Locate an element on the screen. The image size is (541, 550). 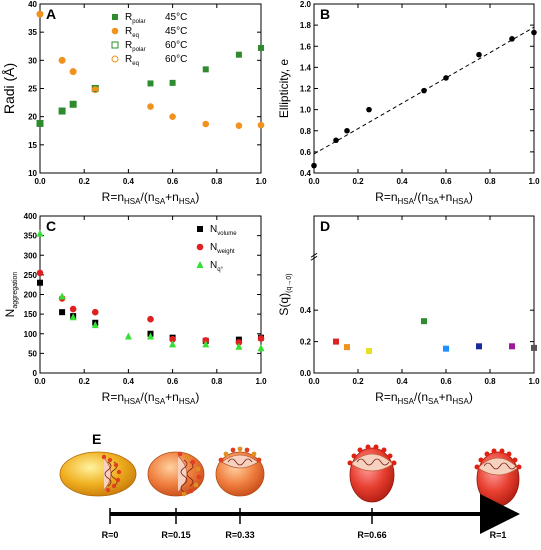
y-axis-label: Ellipticity, e is located at coordinates (284, 88).